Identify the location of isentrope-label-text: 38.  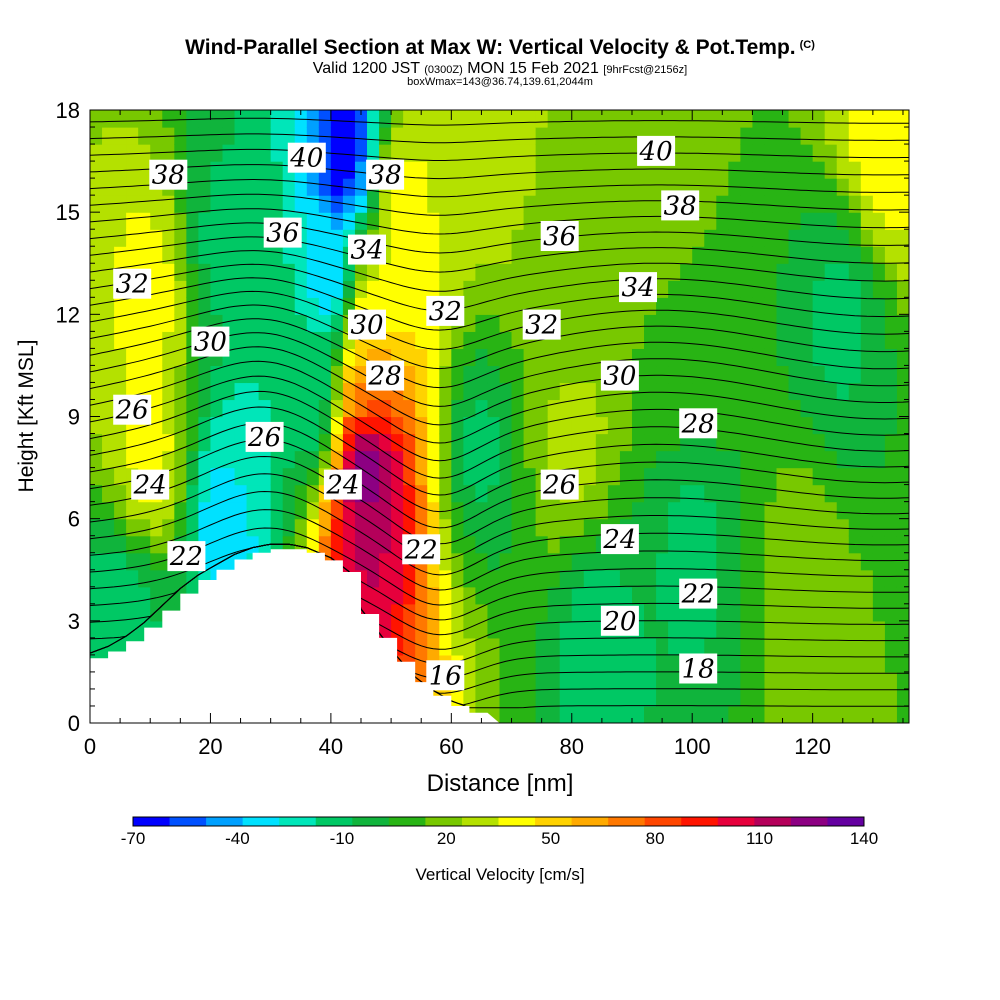
(385, 176).